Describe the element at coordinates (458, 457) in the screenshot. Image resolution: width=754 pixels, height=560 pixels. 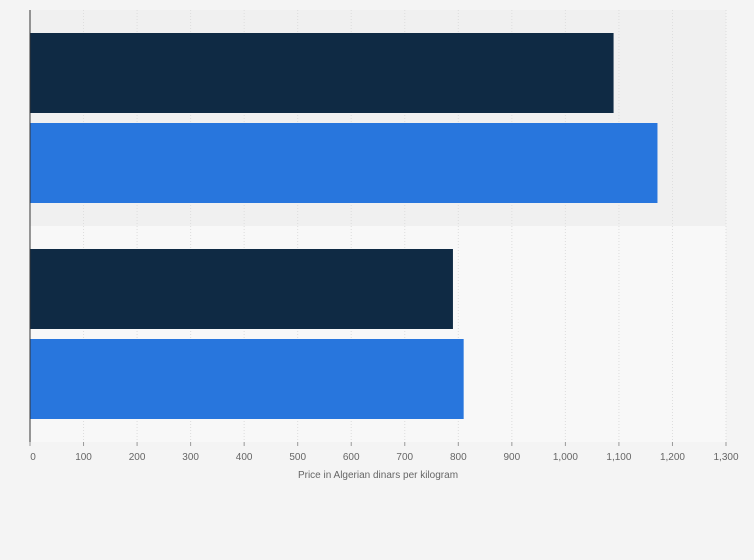
I see `x-tick-label: 800` at that location.